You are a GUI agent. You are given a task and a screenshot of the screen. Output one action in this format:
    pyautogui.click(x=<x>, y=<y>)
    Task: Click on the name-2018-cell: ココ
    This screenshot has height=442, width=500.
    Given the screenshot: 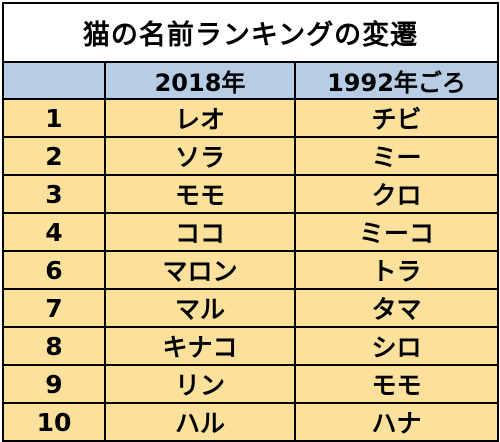 What is the action you would take?
    pyautogui.click(x=200, y=232)
    